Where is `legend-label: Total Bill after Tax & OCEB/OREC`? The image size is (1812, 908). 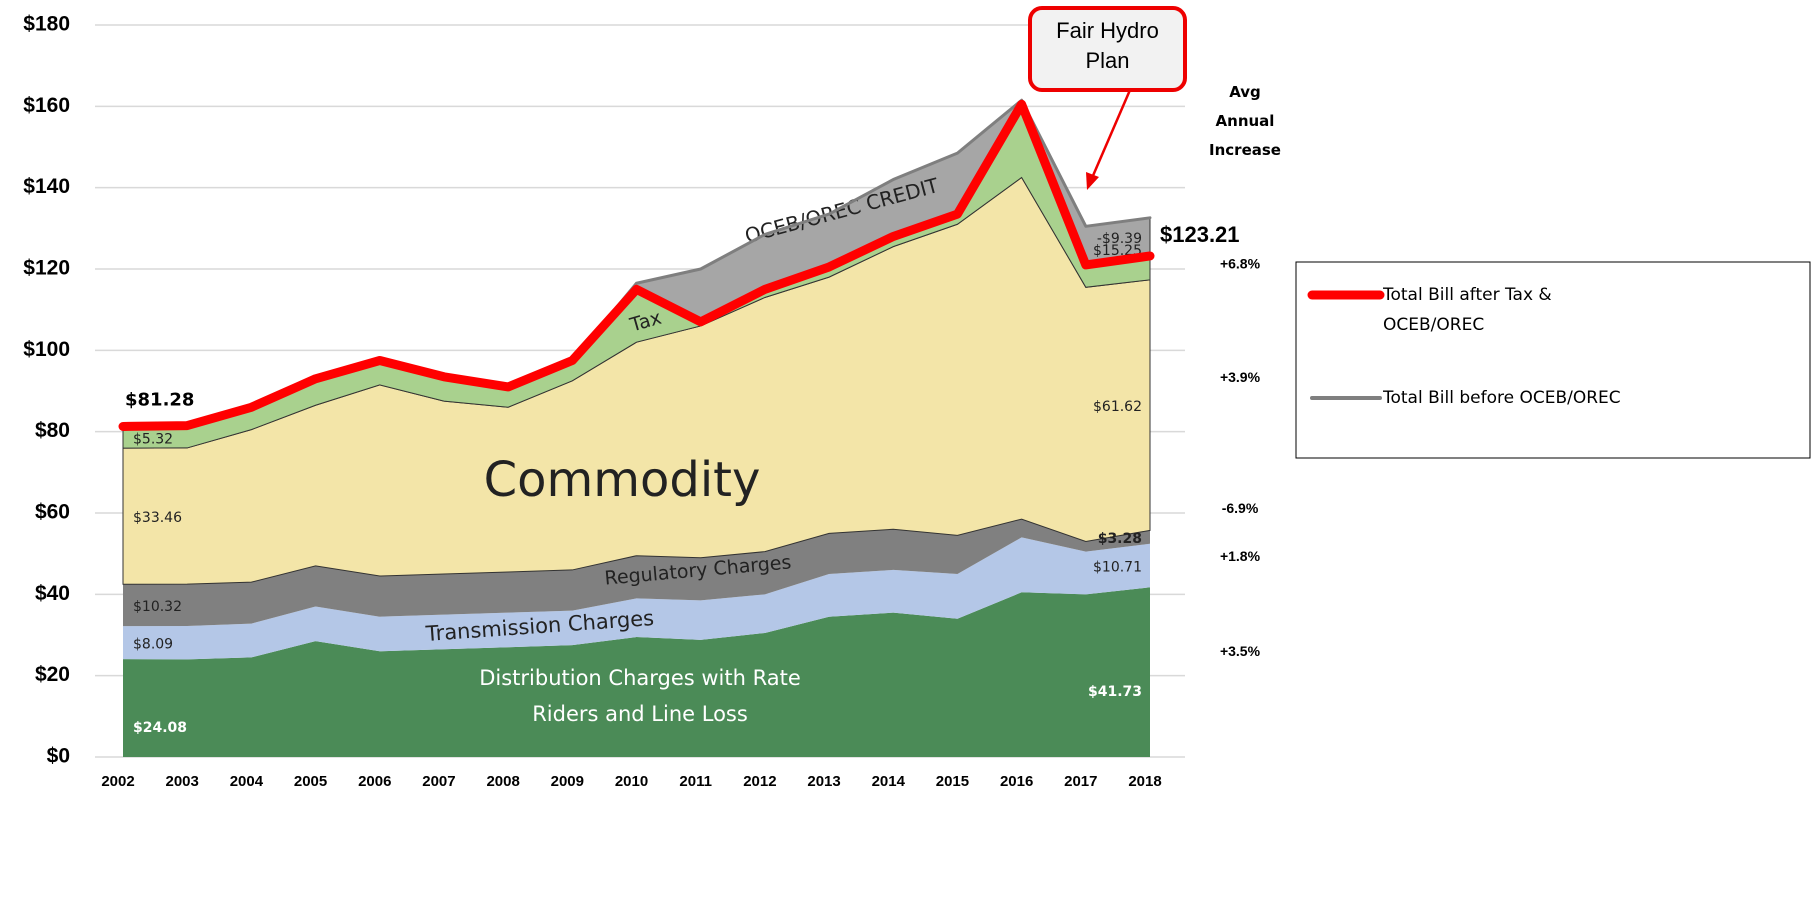
legend-label: Total Bill after Tax & OCEB/OREC is located at coordinates (1467, 310).